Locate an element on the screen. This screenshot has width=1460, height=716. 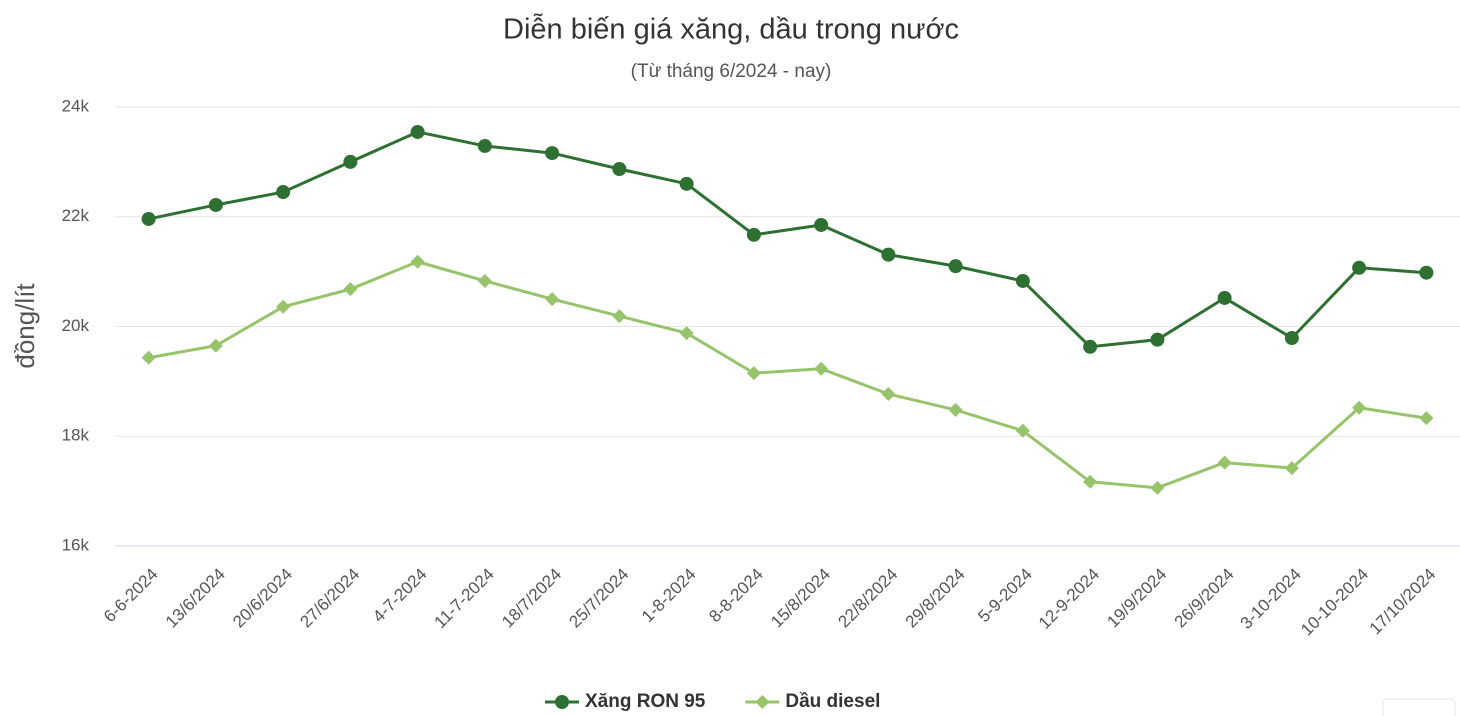
y-tick-label: 24k is located at coordinates (76, 105).